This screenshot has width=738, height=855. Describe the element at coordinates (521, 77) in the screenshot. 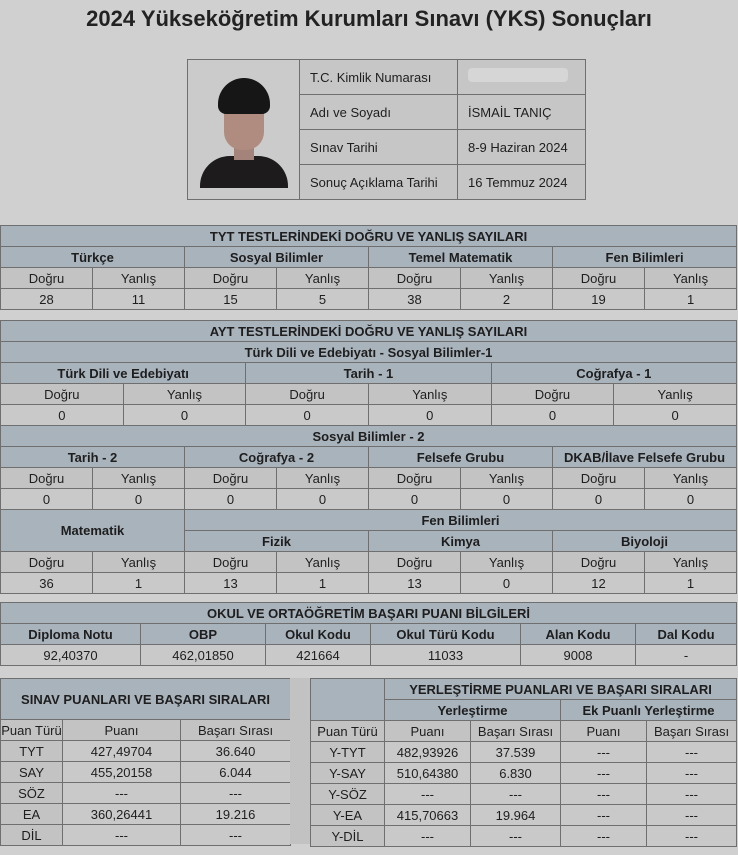

I see `tc-value-redacted` at that location.